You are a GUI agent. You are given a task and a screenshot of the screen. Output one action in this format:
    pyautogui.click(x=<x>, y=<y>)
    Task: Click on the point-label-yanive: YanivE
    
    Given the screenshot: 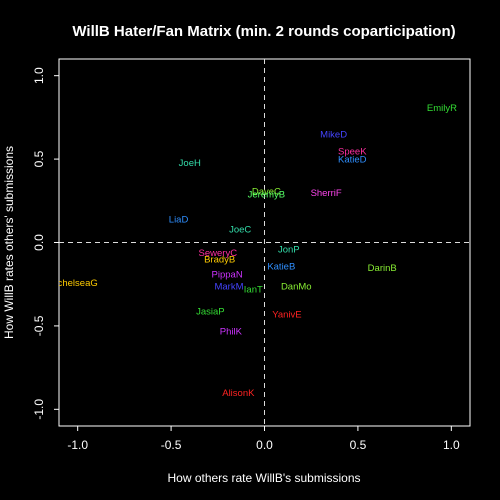 What is the action you would take?
    pyautogui.click(x=286, y=315)
    